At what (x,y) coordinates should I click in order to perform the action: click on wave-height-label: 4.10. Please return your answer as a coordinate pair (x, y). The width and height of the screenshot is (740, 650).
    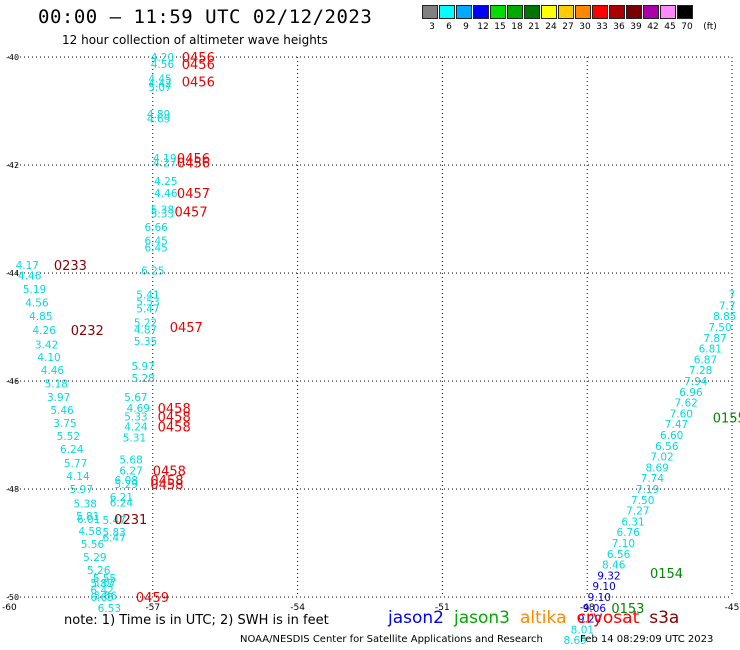
    Looking at the image, I should click on (48, 358).